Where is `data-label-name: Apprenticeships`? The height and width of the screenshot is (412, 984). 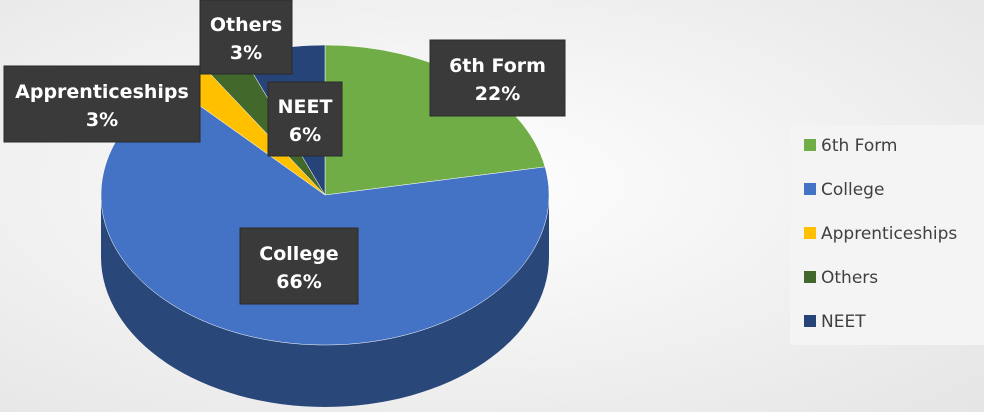
data-label-name: Apprenticeships is located at coordinates (102, 92).